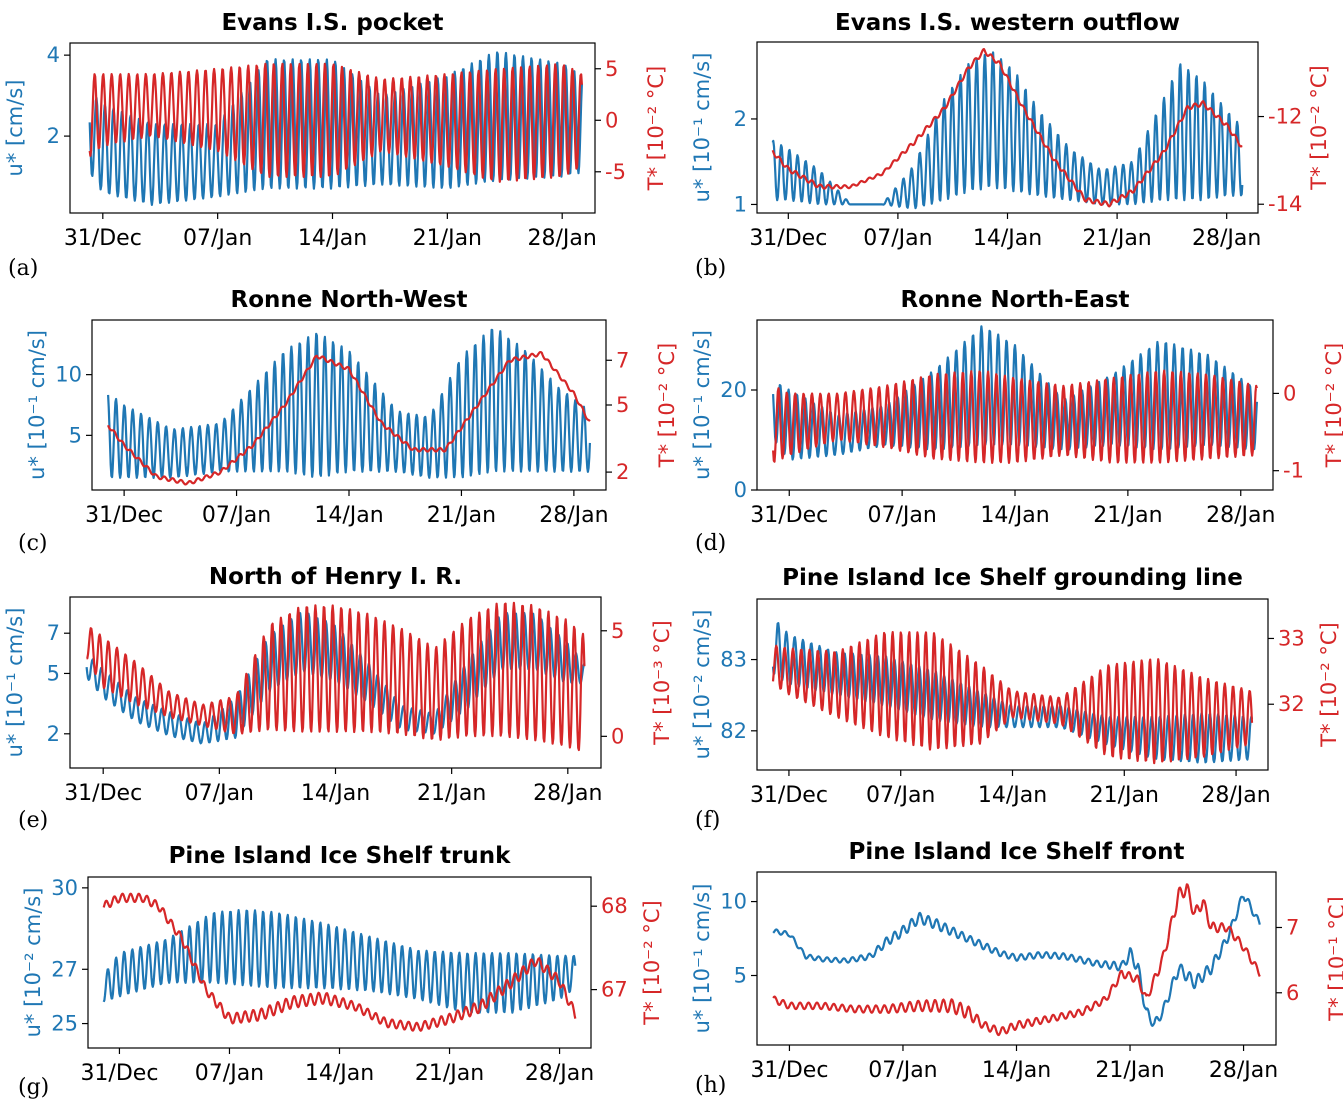 This screenshot has width=1343, height=1101. Describe the element at coordinates (23, 268) in the screenshot. I see `panel-letter: (a)` at that location.